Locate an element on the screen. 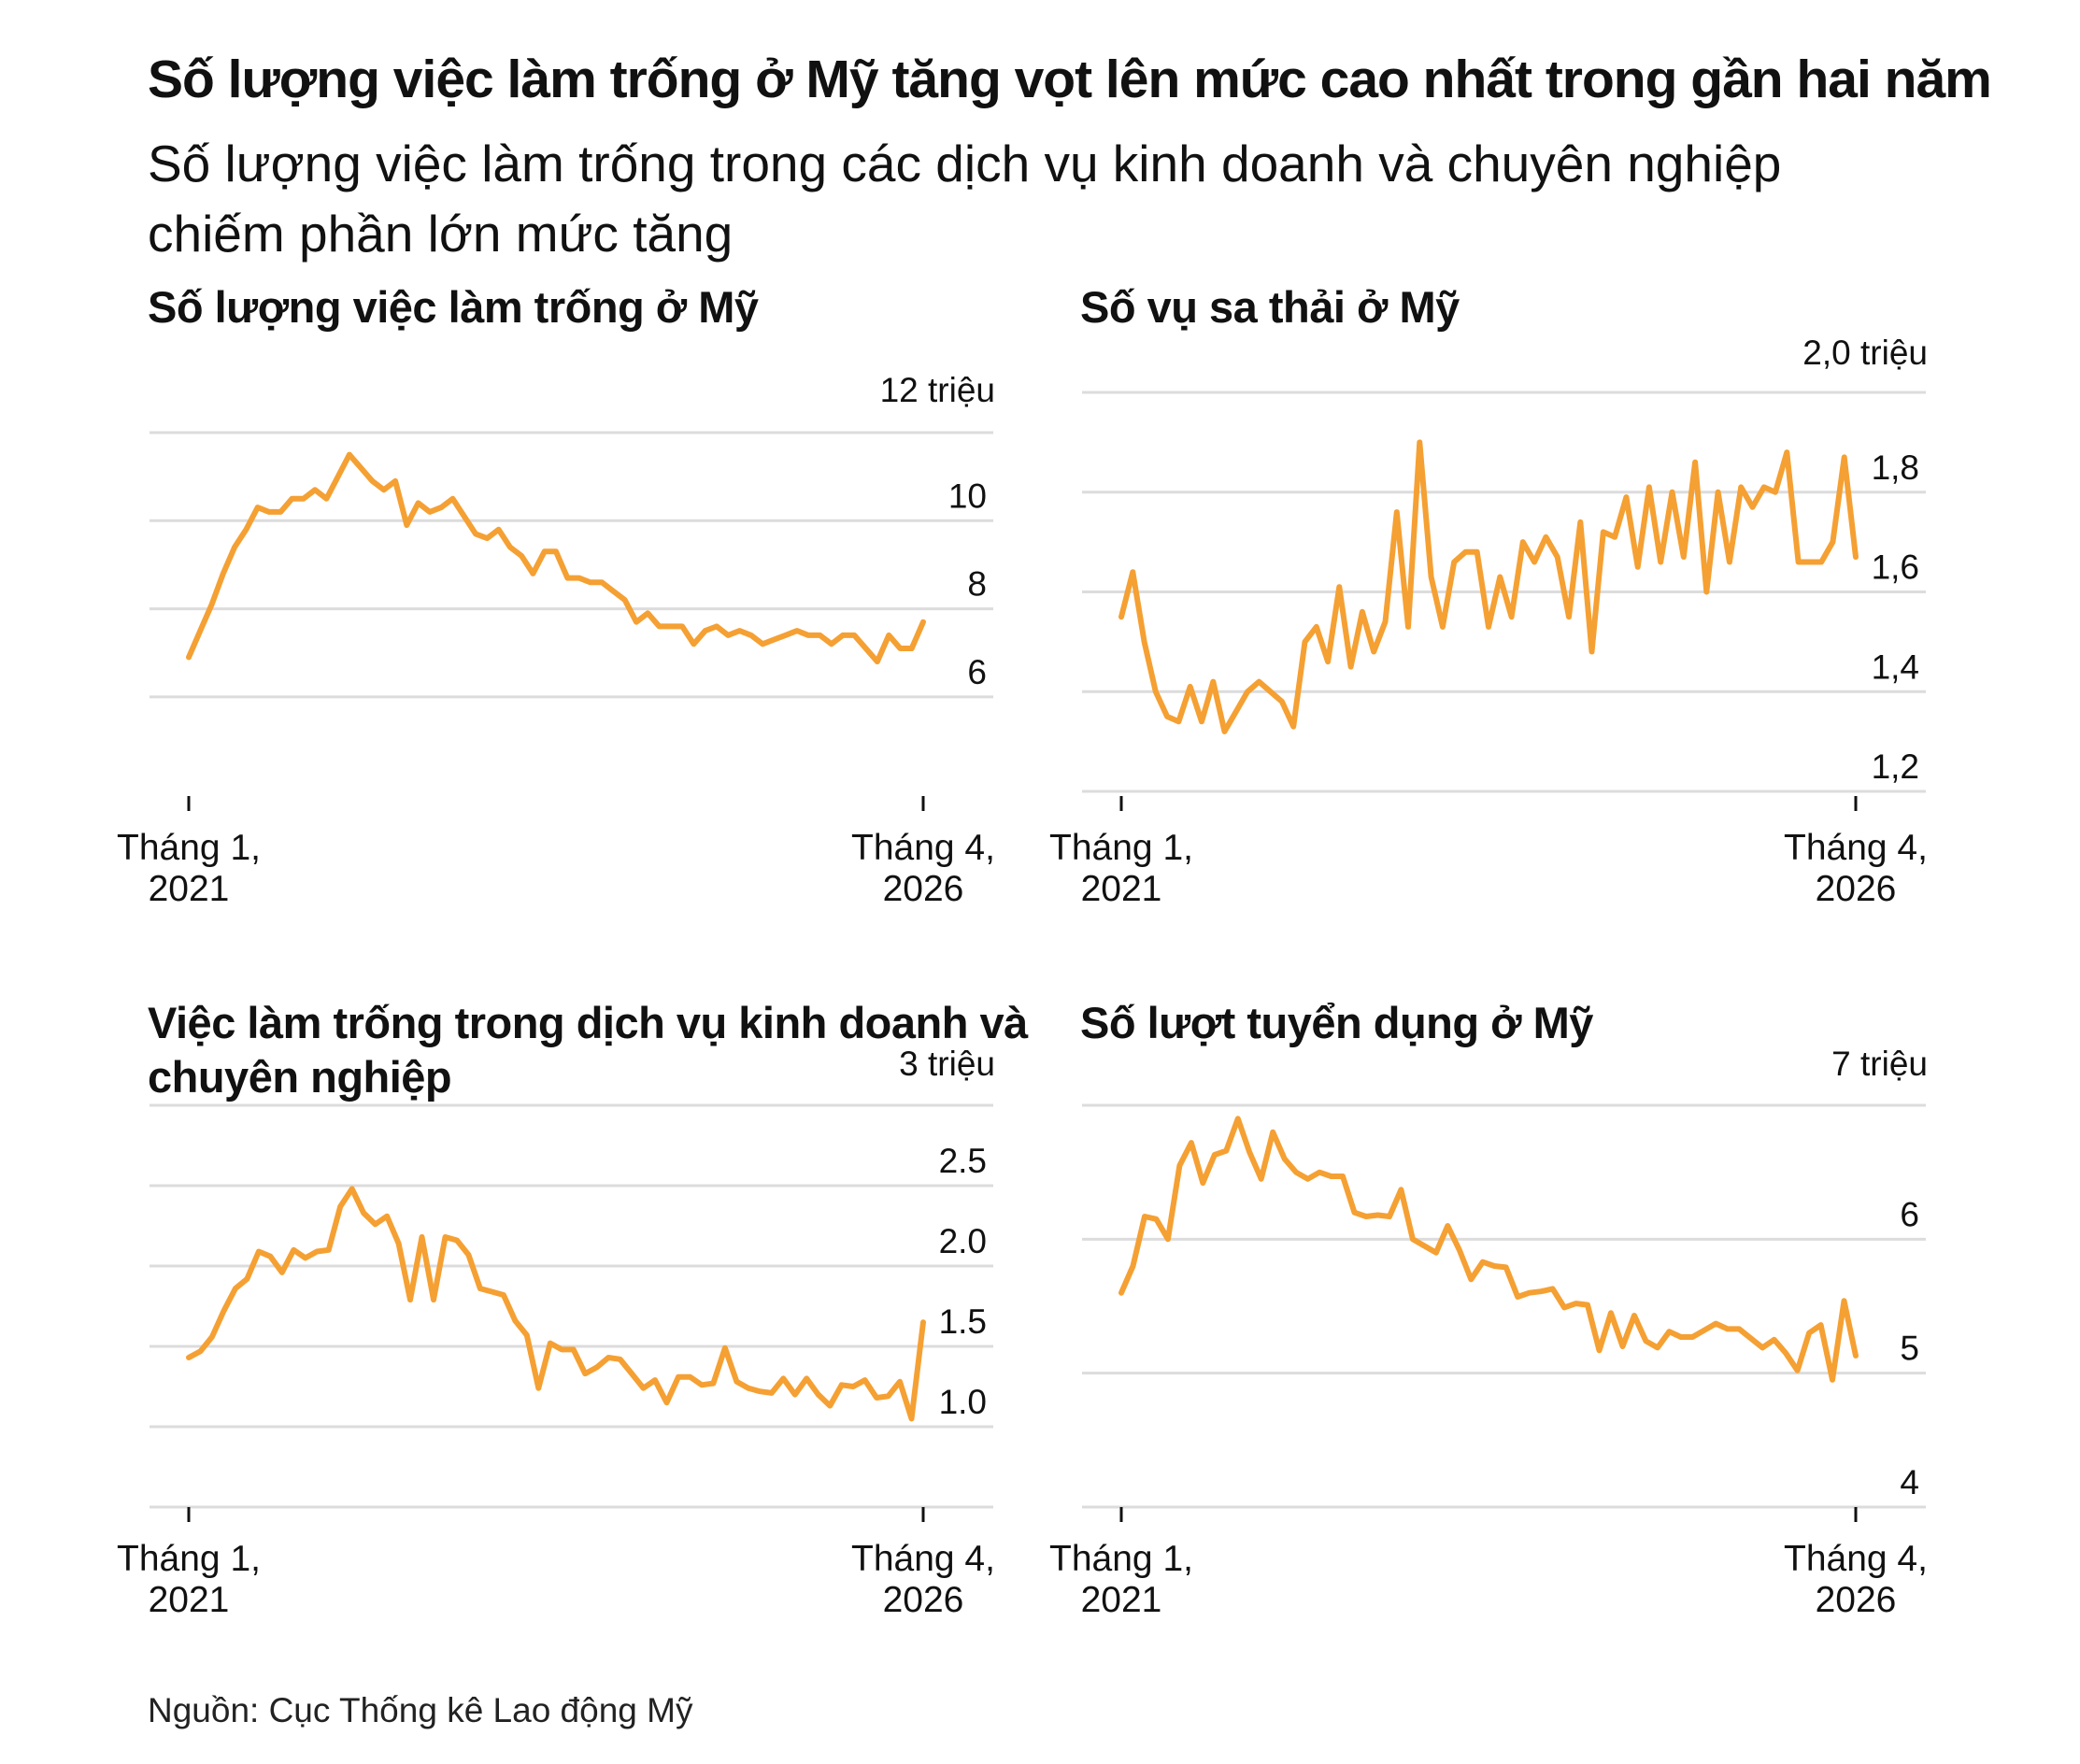 This screenshot has height=1764, width=2080. y-tick-label: 1.5 is located at coordinates (963, 1321).